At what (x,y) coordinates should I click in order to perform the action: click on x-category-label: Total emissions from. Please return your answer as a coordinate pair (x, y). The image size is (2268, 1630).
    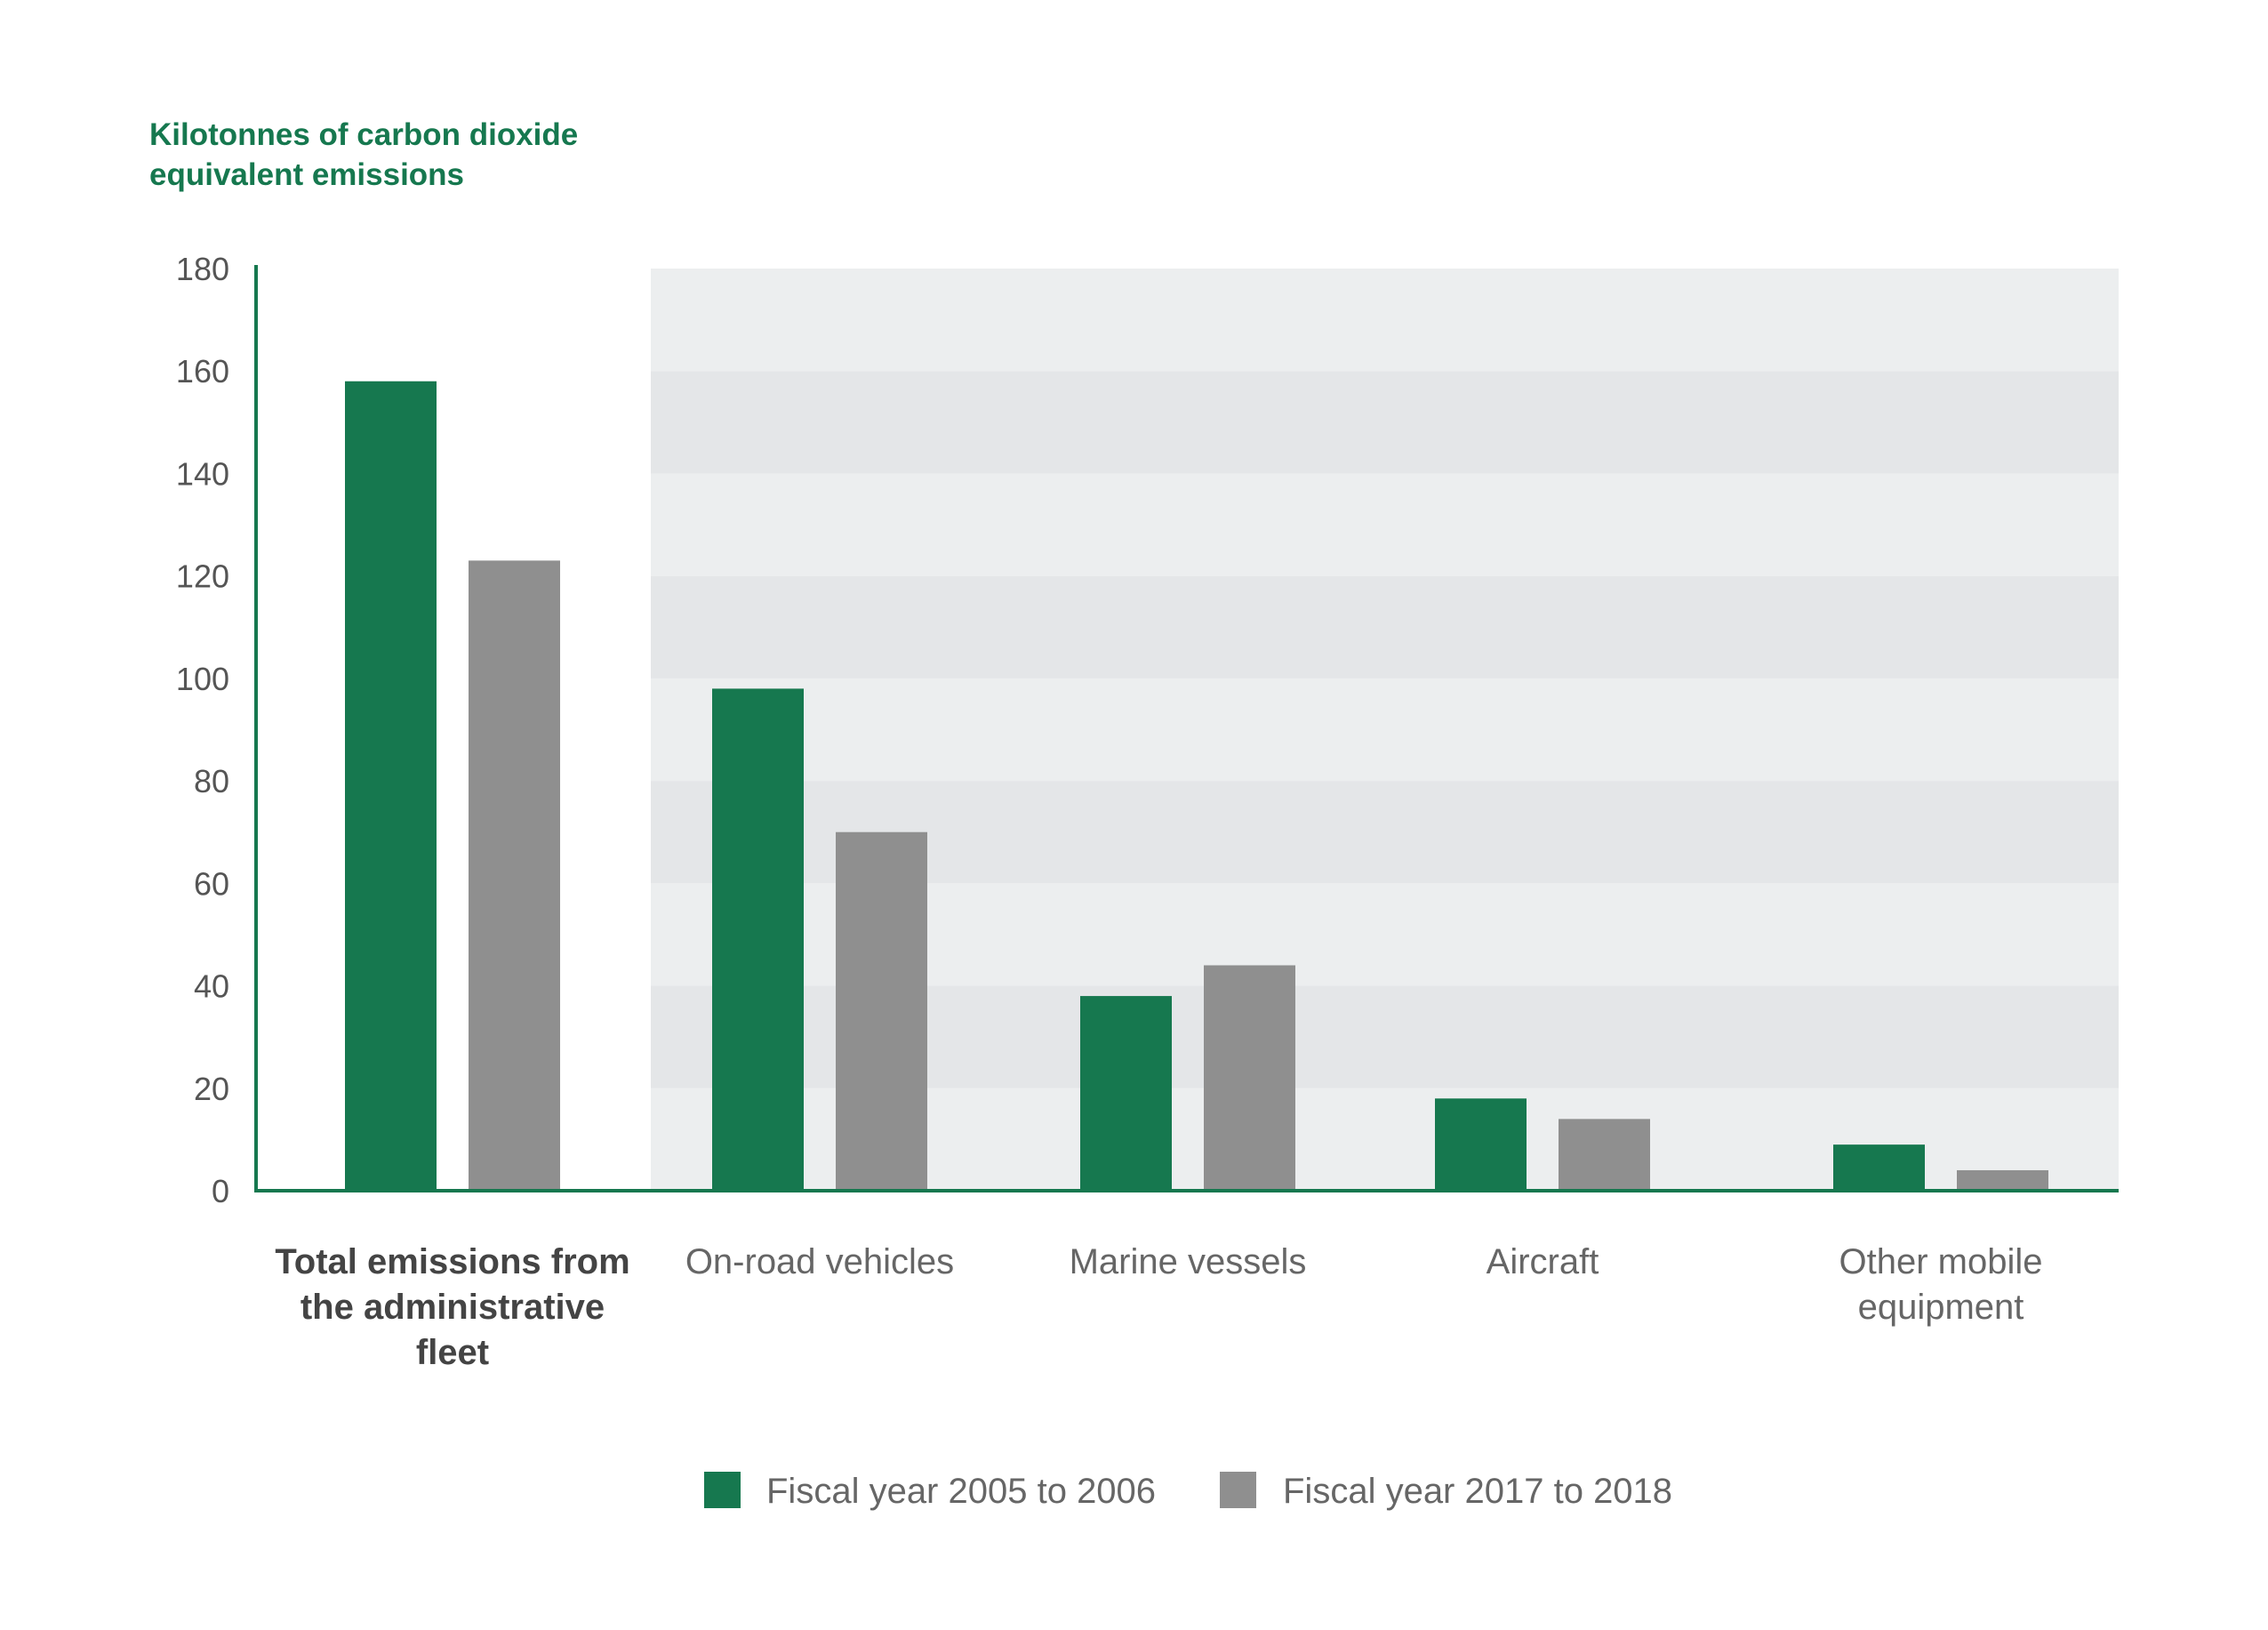
    Looking at the image, I should click on (452, 1261).